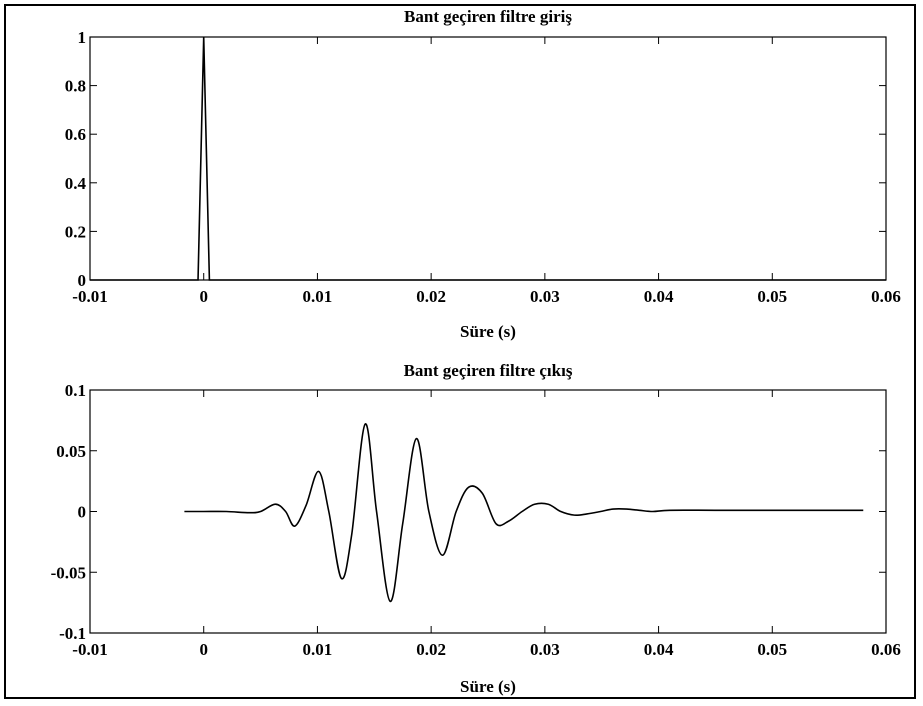  Describe the element at coordinates (488, 370) in the screenshot. I see `chart-title-output: Bant geçiren filtre çıkış` at that location.